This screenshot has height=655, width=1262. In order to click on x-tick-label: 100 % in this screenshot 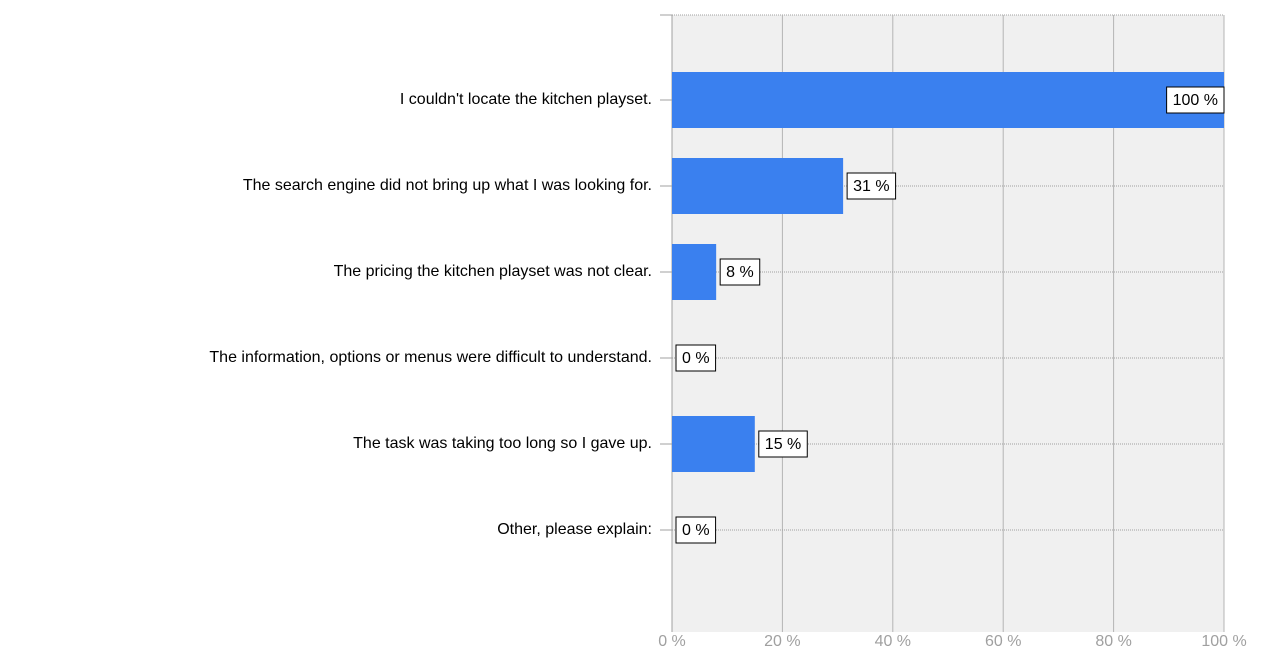, I will do `click(1223, 641)`.